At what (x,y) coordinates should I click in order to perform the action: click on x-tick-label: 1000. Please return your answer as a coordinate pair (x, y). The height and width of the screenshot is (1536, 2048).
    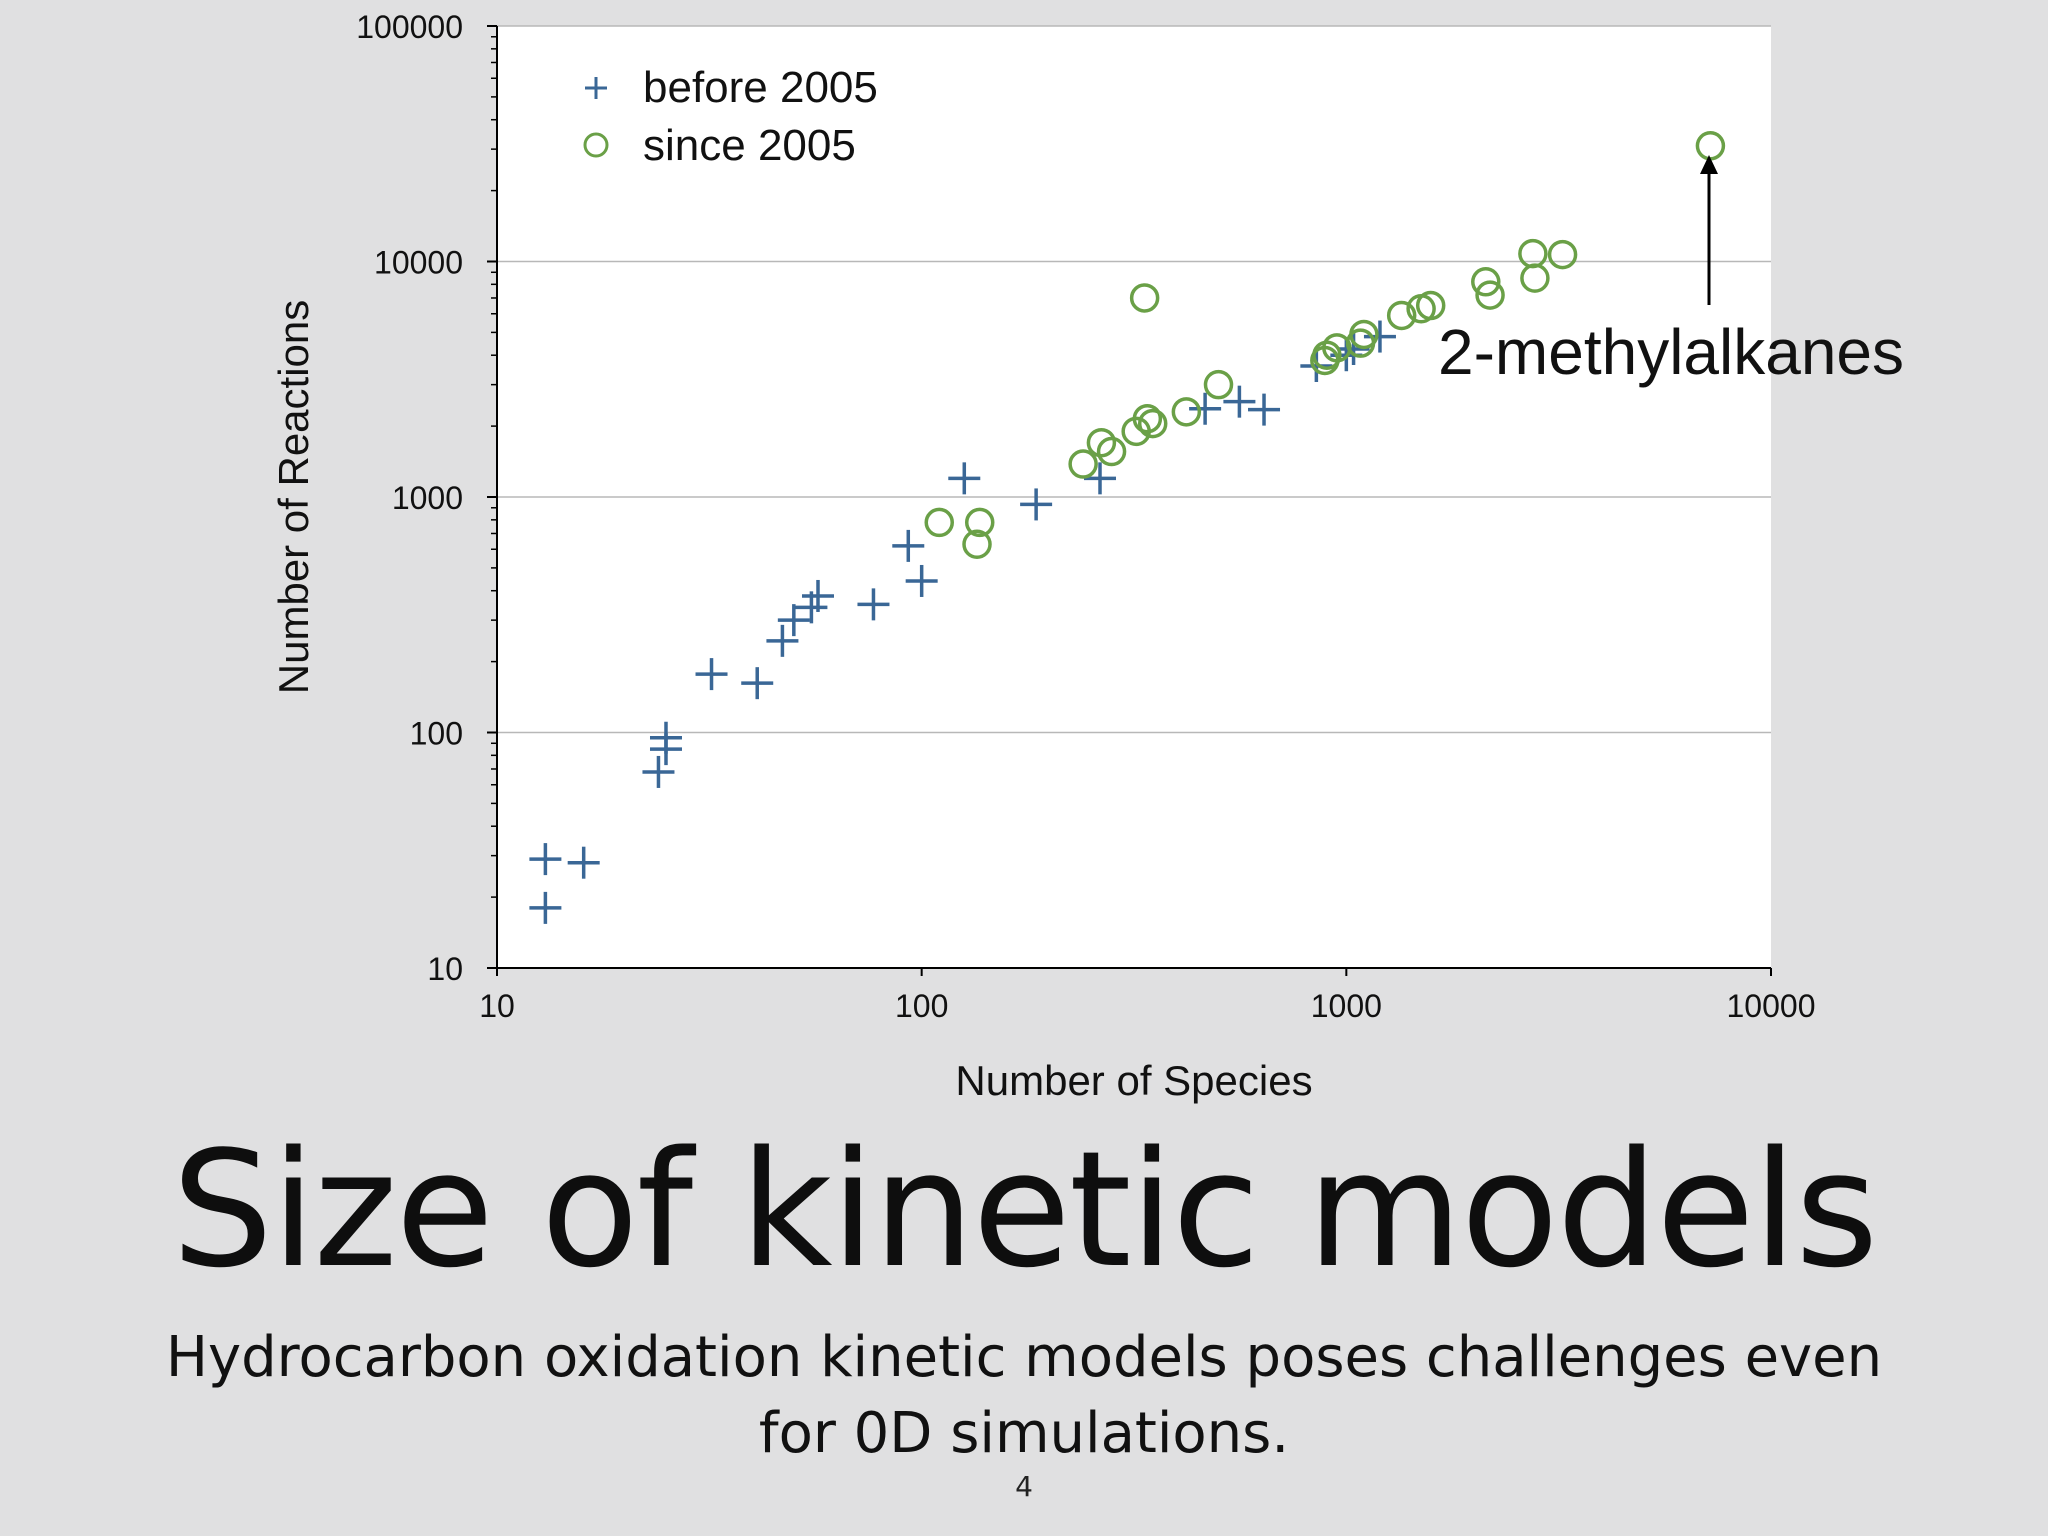
    Looking at the image, I should click on (1346, 1006).